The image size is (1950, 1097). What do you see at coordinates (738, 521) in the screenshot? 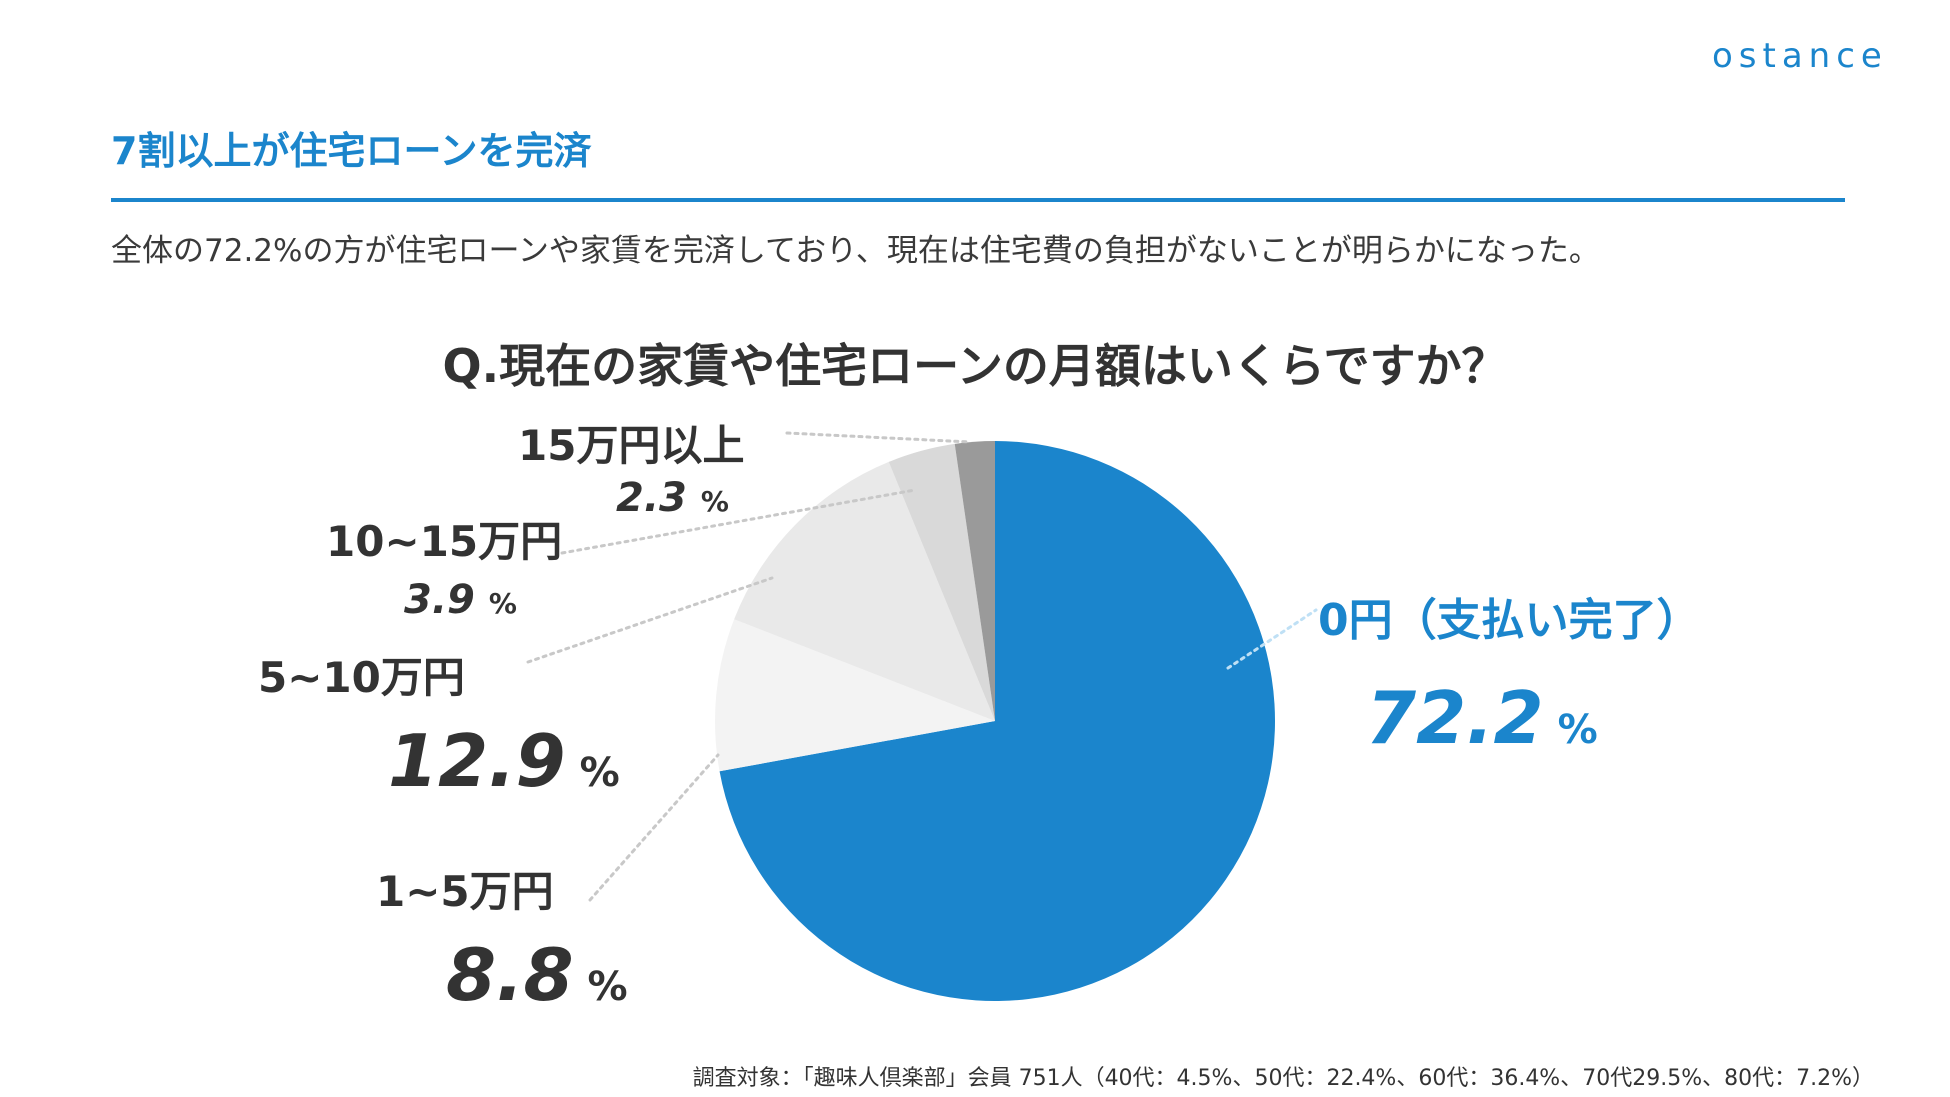
I see `leader-line-10-15man` at bounding box center [738, 521].